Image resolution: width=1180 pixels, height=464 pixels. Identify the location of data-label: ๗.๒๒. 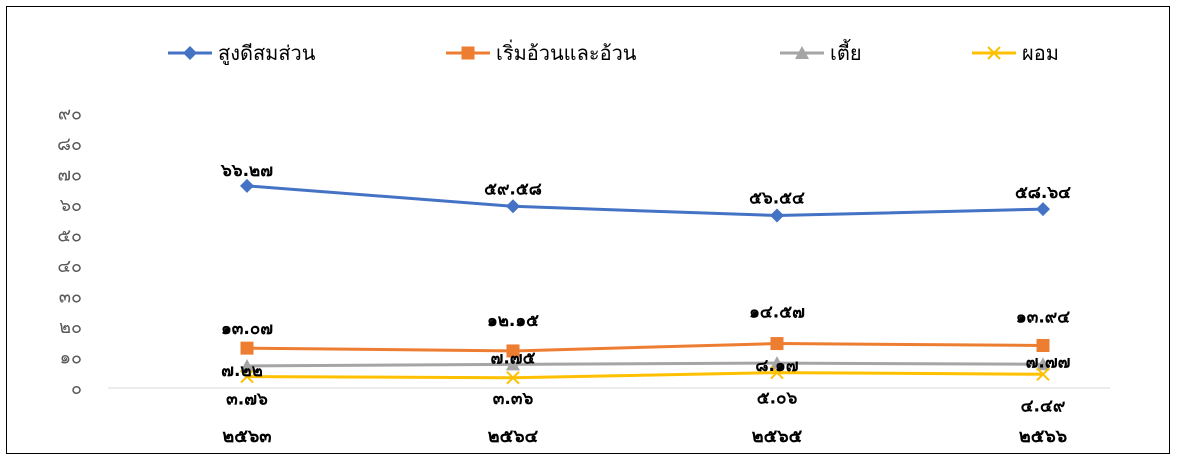
(242, 371).